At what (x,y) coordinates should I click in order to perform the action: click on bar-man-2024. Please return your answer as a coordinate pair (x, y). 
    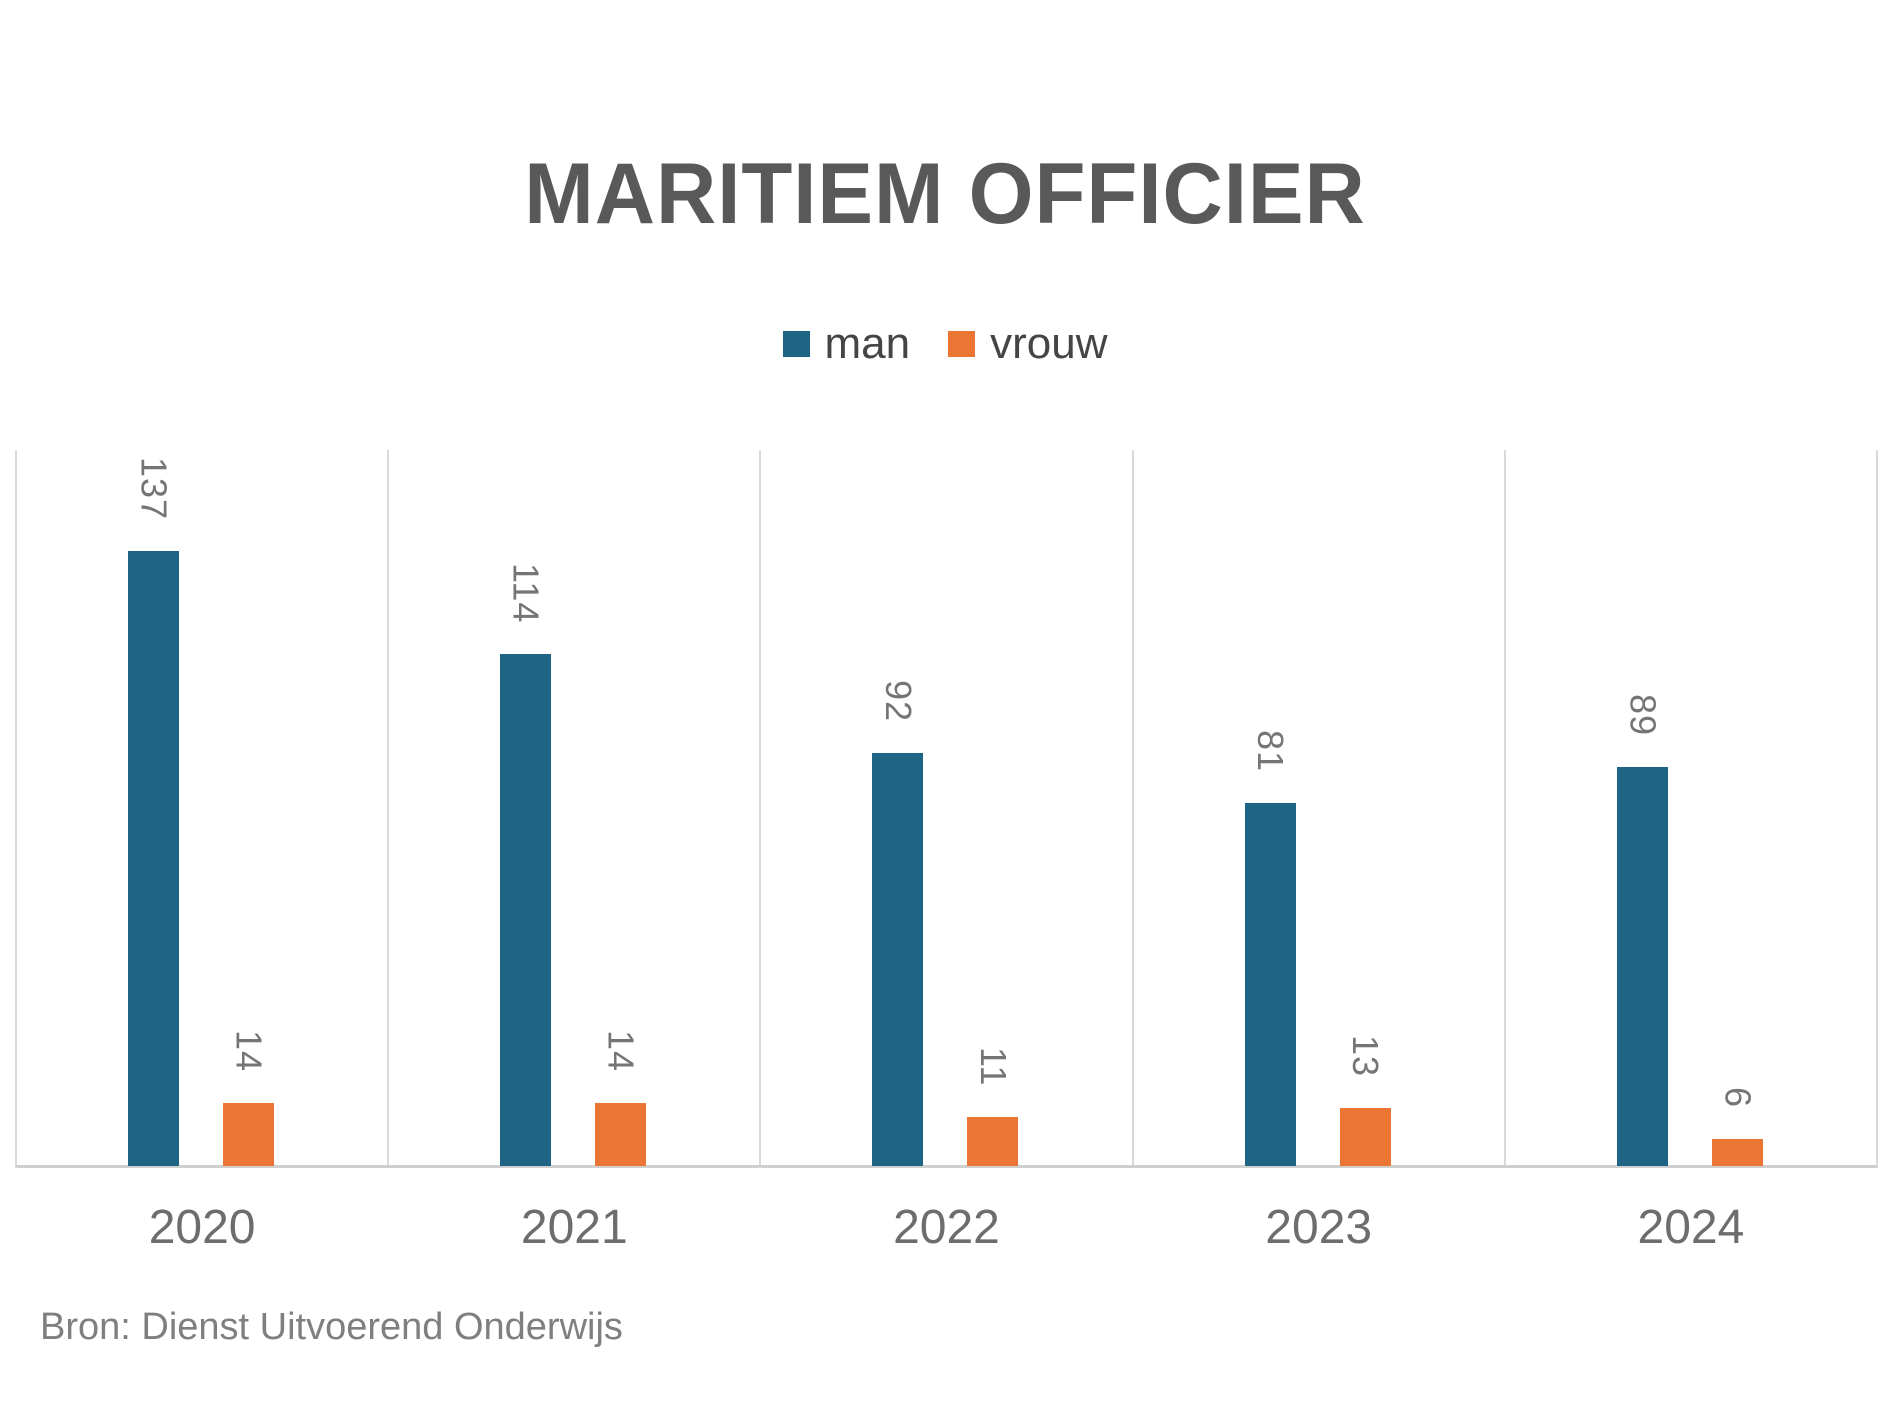
    Looking at the image, I should click on (1642, 966).